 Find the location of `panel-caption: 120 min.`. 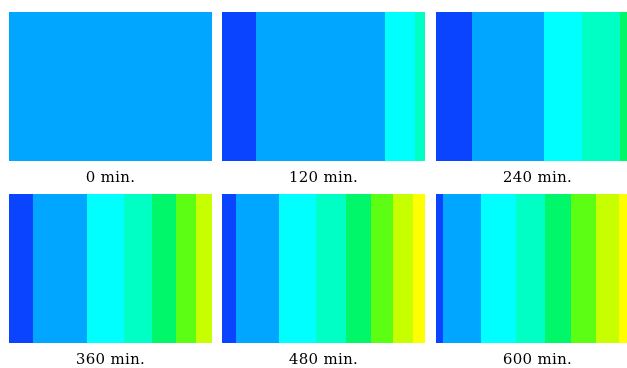

panel-caption: 120 min. is located at coordinates (323, 177).